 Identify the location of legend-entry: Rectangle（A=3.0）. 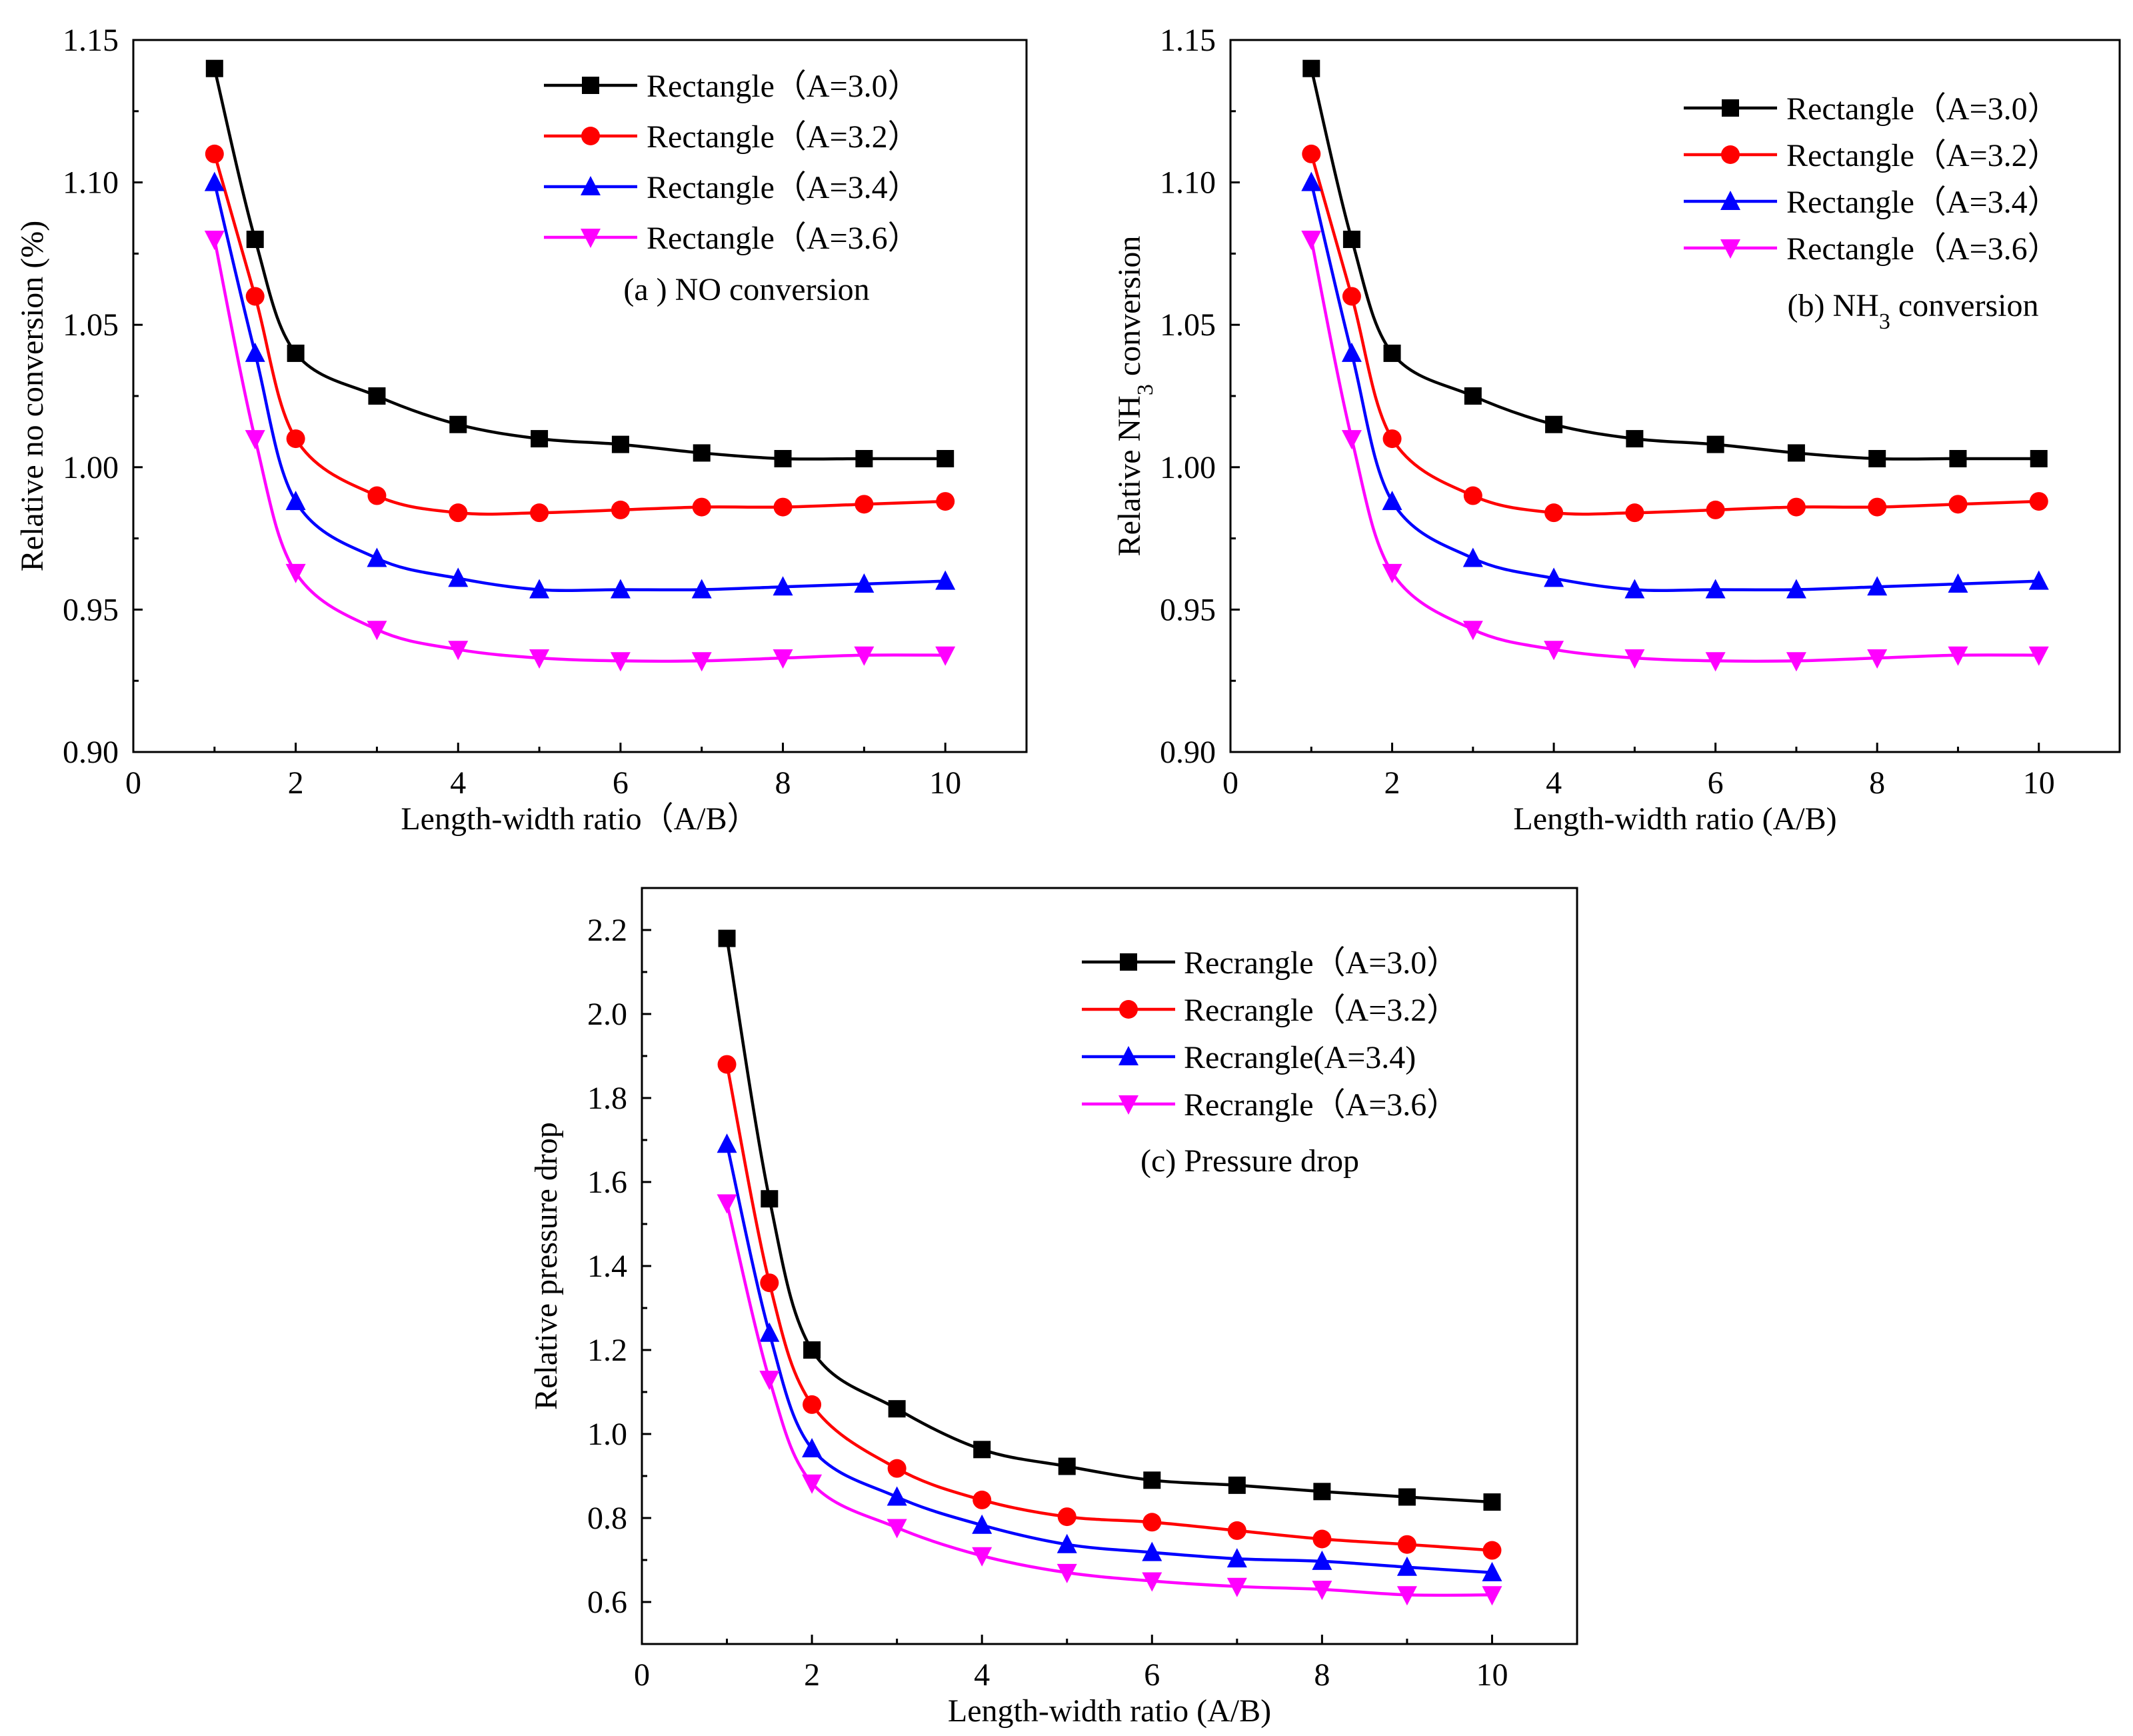
(732, 86).